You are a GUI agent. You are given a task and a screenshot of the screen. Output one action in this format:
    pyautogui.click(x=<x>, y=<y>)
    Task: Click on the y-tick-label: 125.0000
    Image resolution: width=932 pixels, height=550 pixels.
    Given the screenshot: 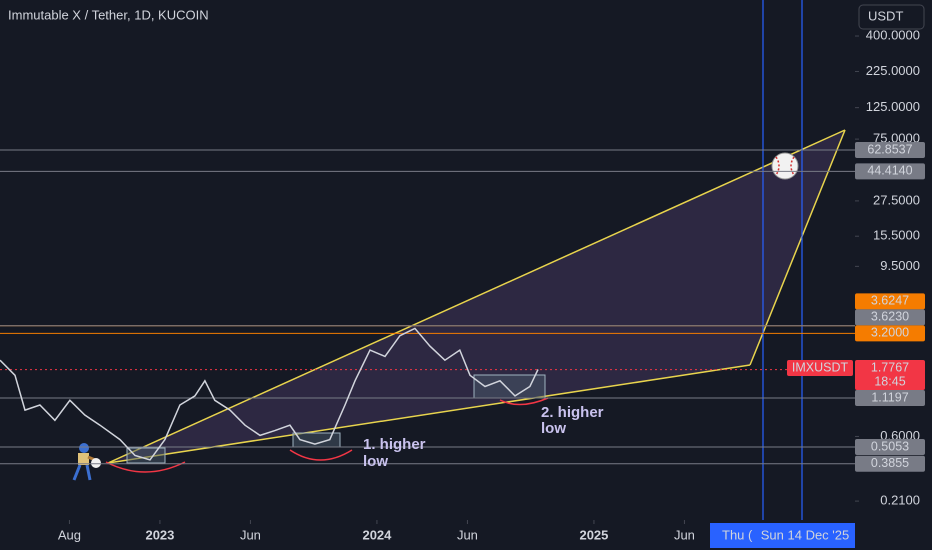 What is the action you would take?
    pyautogui.click(x=893, y=106)
    